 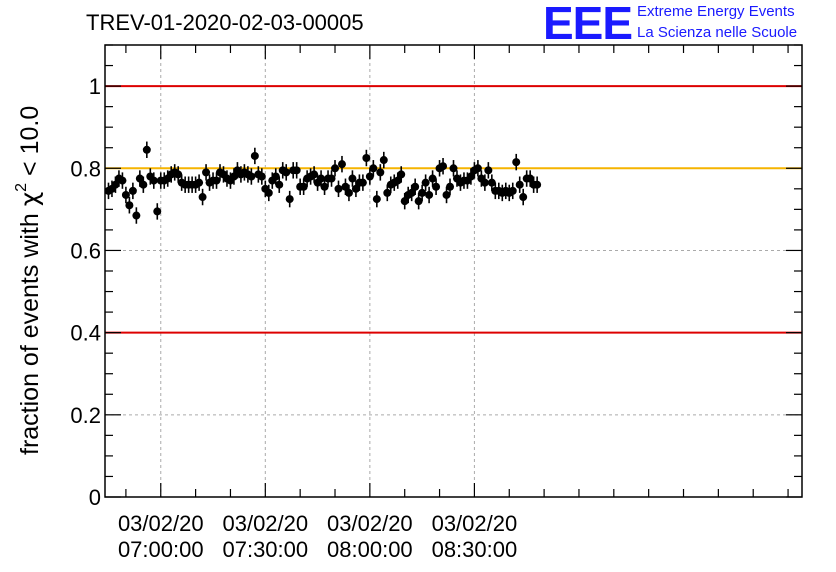 I want to click on logo-line-1: Extreme Energy Events, so click(x=716, y=11).